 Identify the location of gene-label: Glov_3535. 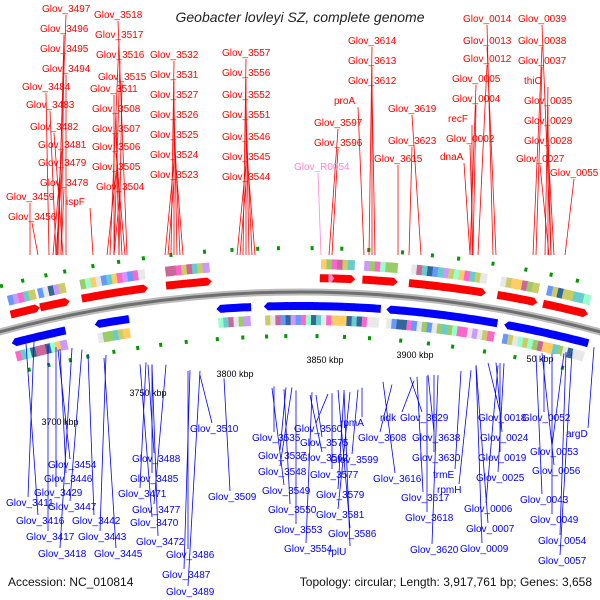
(276, 438).